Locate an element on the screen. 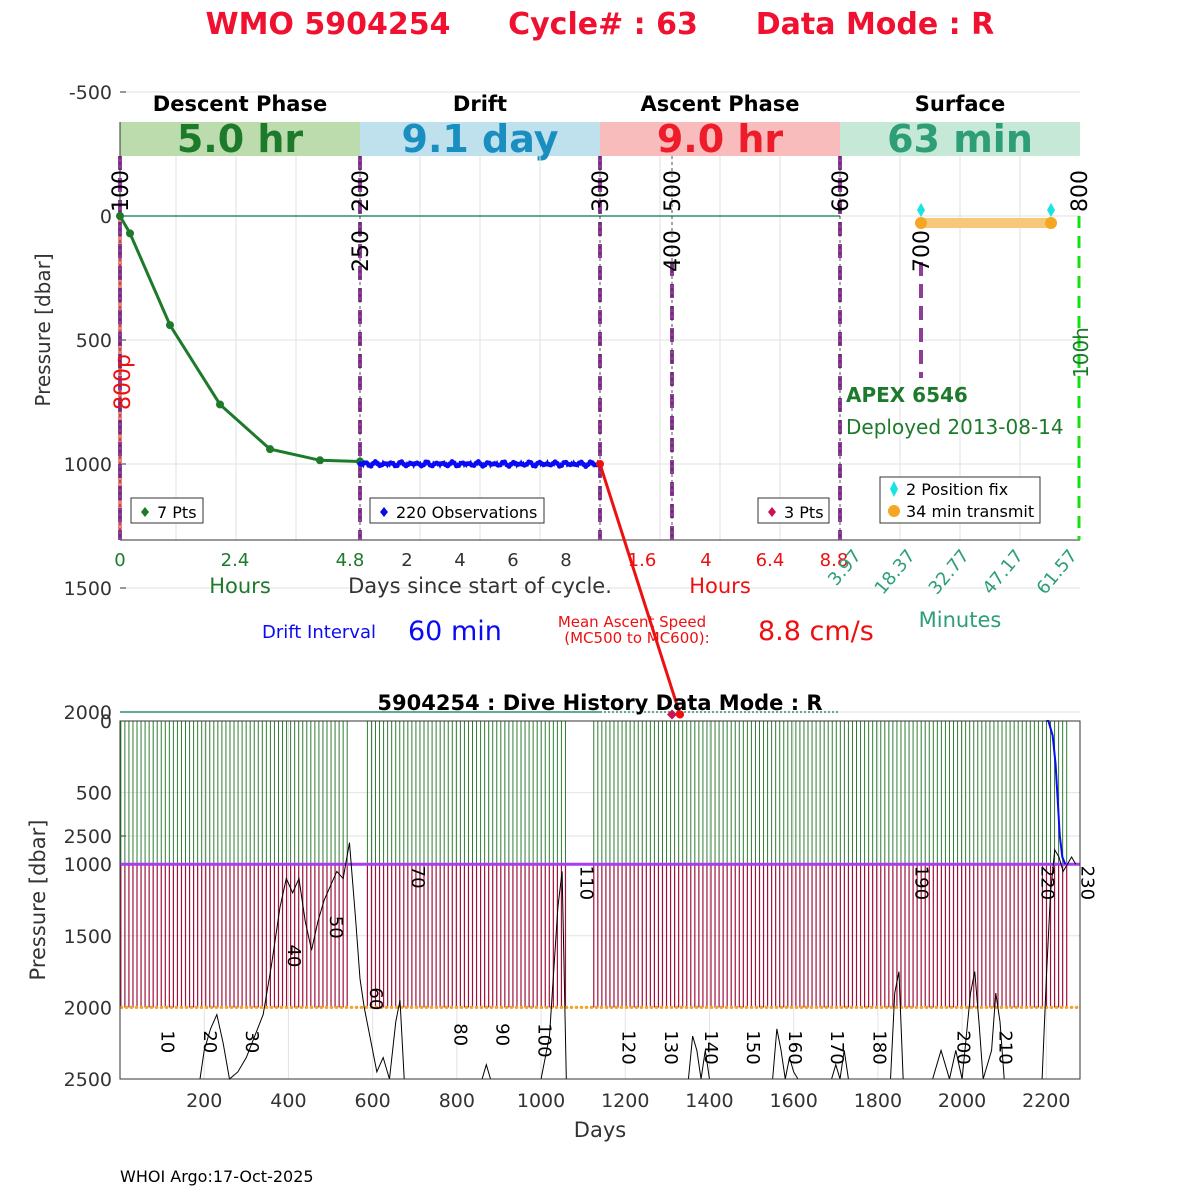 The height and width of the screenshot is (1200, 1200). mc-label-800: 800 is located at coordinates (1080, 191).